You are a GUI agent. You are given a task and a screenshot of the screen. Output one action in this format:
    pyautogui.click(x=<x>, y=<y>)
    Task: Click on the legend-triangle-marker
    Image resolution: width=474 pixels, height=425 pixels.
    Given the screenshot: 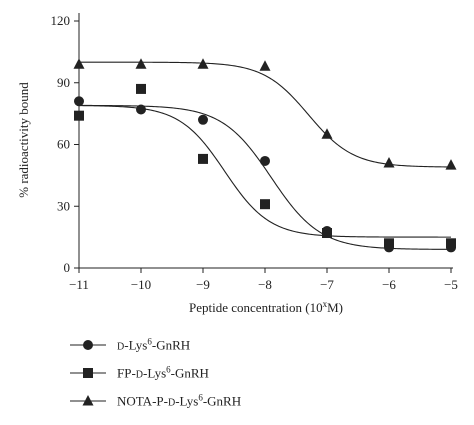 What is the action you would take?
    pyautogui.click(x=88, y=400)
    